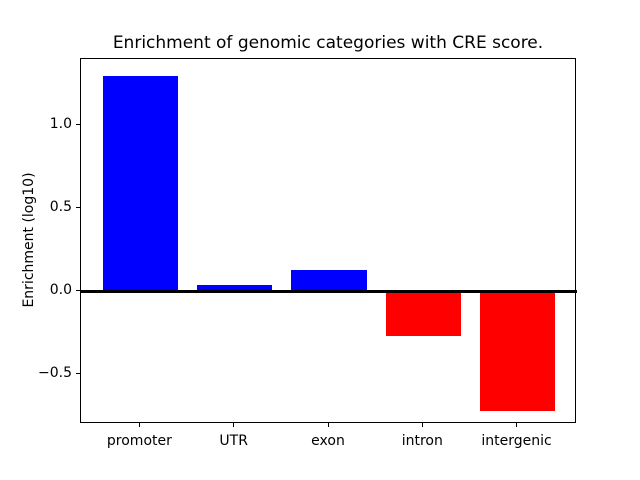  I want to click on bar-promoter, so click(140, 183).